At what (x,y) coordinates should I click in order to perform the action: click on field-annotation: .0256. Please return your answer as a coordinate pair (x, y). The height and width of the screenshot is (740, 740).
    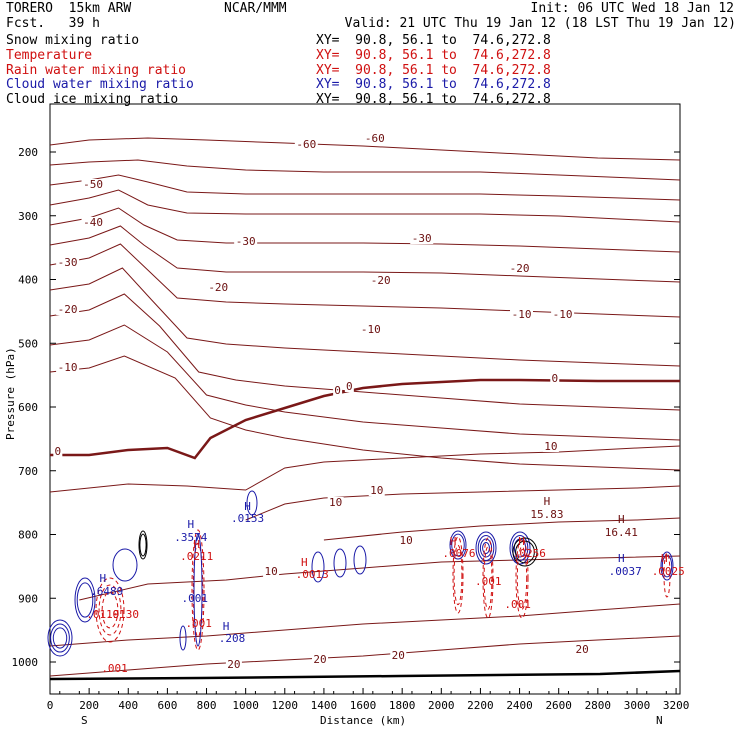
    Looking at the image, I should click on (529, 553).